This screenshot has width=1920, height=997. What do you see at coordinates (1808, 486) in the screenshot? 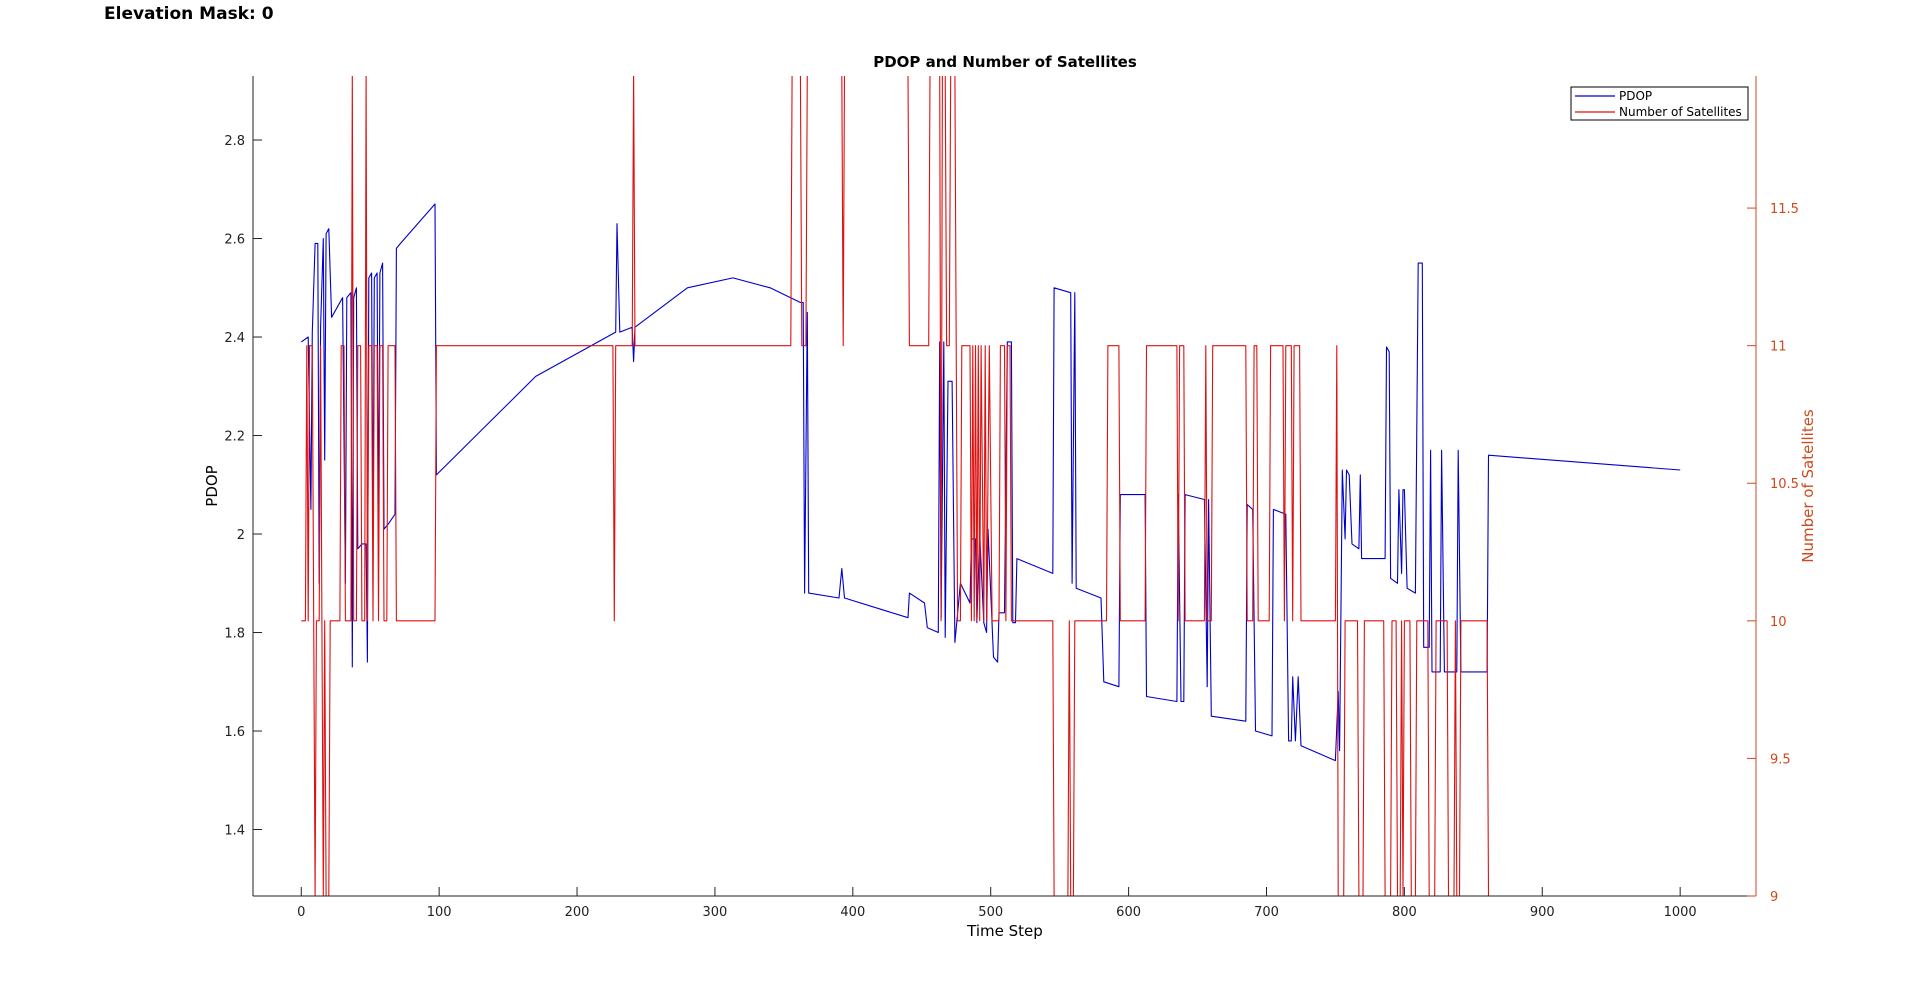
I see `right-y-axis-label: Number of Satellites` at bounding box center [1808, 486].